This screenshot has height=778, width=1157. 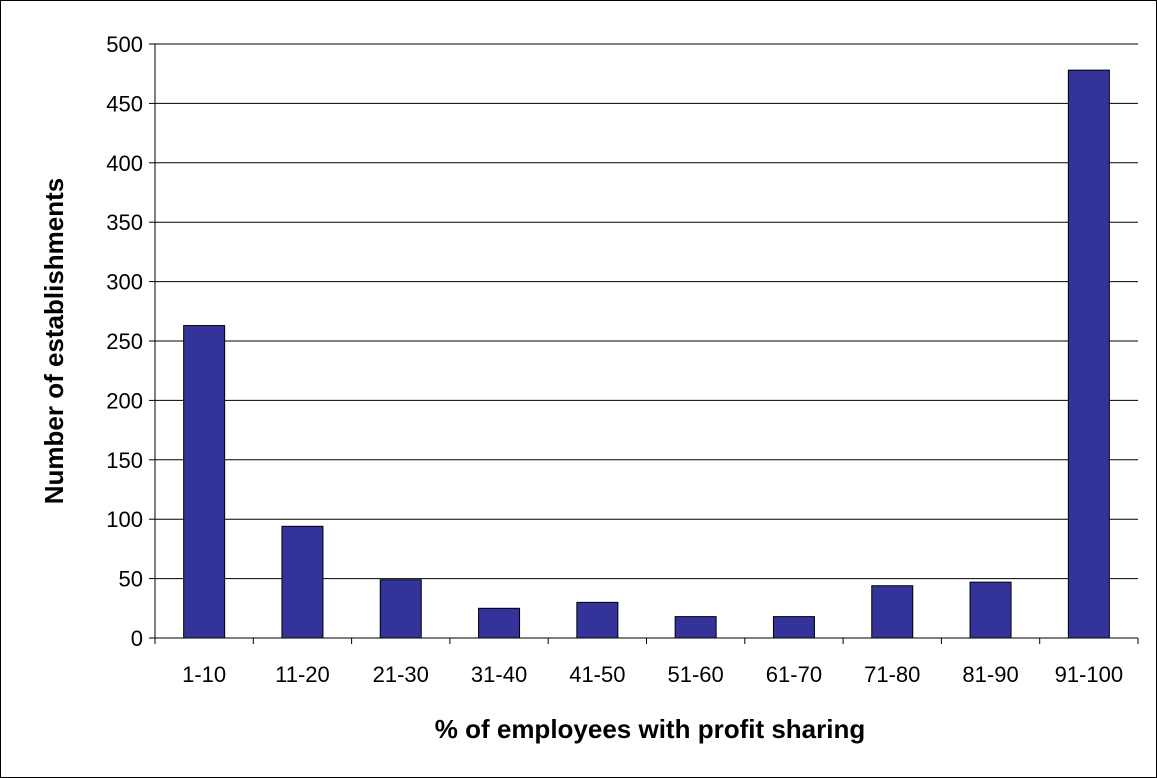 I want to click on x-tick-label: 51-60, so click(x=696, y=674).